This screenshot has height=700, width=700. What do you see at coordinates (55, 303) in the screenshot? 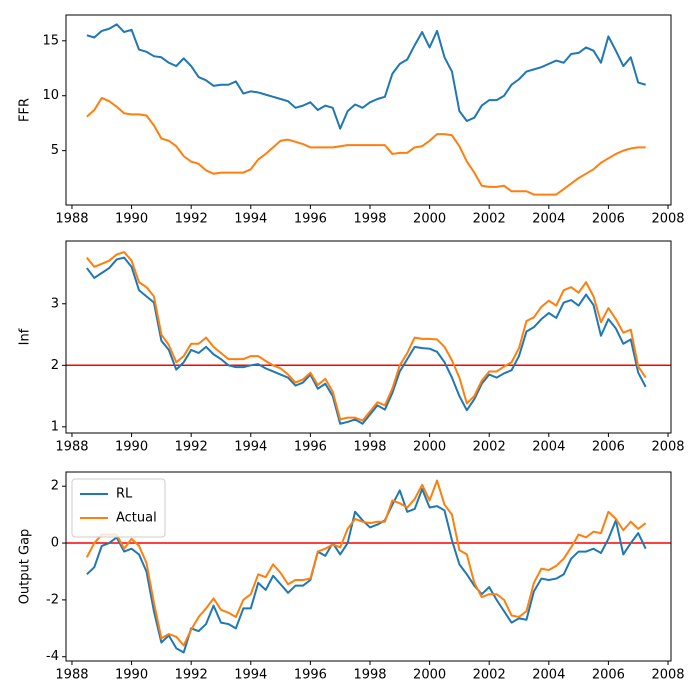
I see `y-tick-label: 3` at bounding box center [55, 303].